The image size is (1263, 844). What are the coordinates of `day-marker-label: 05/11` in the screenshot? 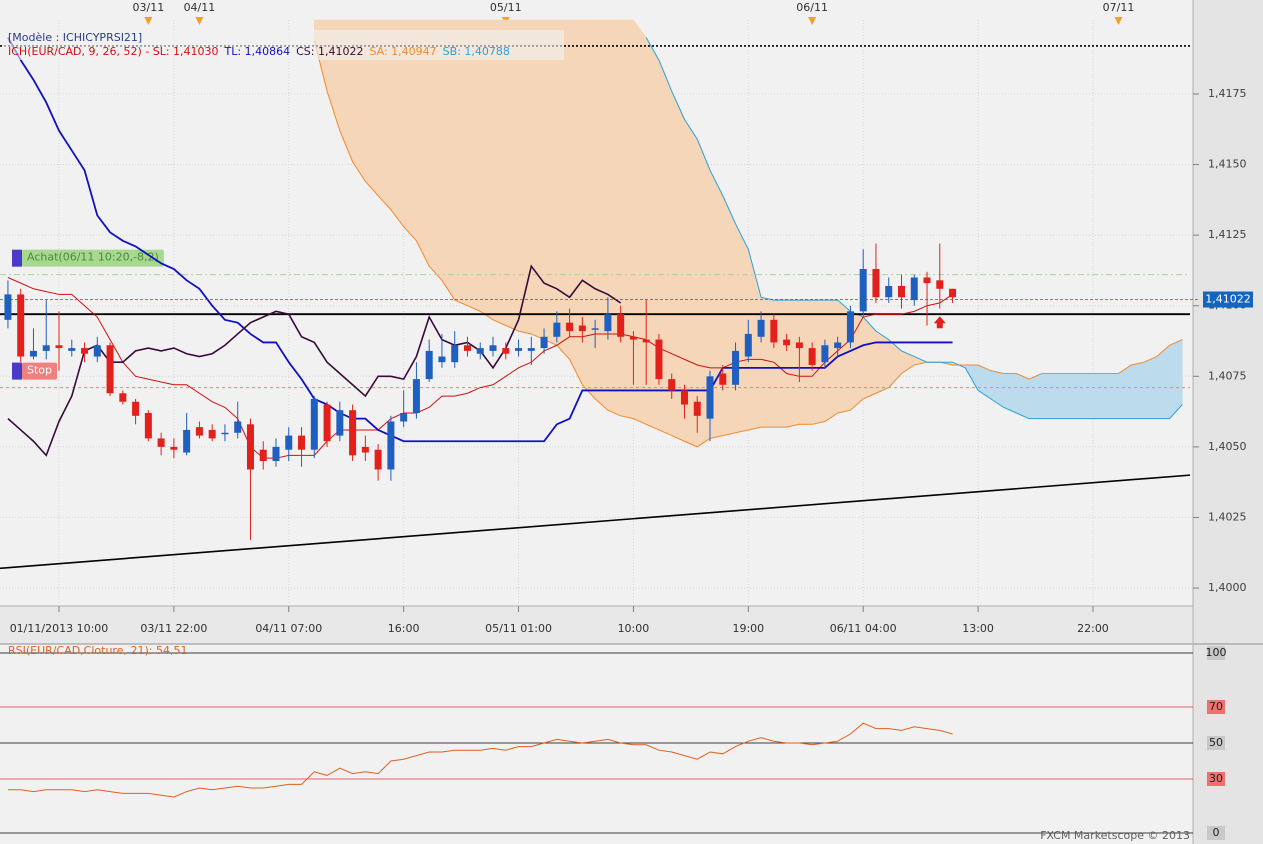 It's located at (506, 7).